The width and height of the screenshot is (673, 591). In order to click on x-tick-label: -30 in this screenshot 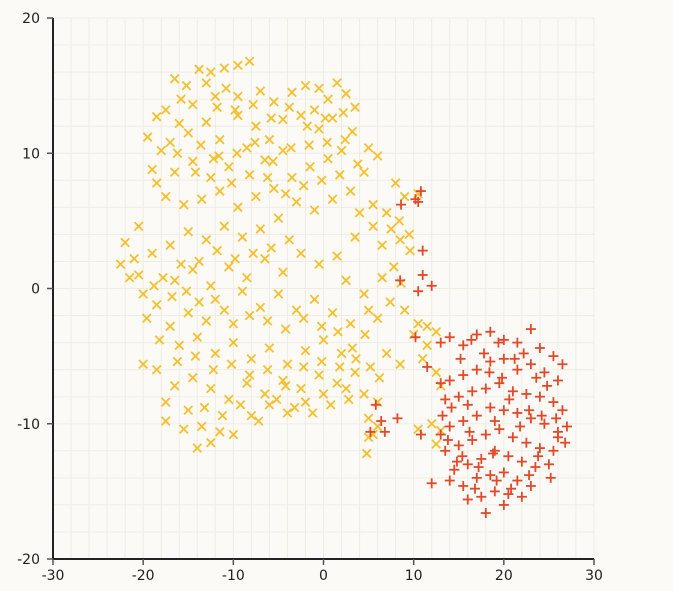, I will do `click(53, 576)`.